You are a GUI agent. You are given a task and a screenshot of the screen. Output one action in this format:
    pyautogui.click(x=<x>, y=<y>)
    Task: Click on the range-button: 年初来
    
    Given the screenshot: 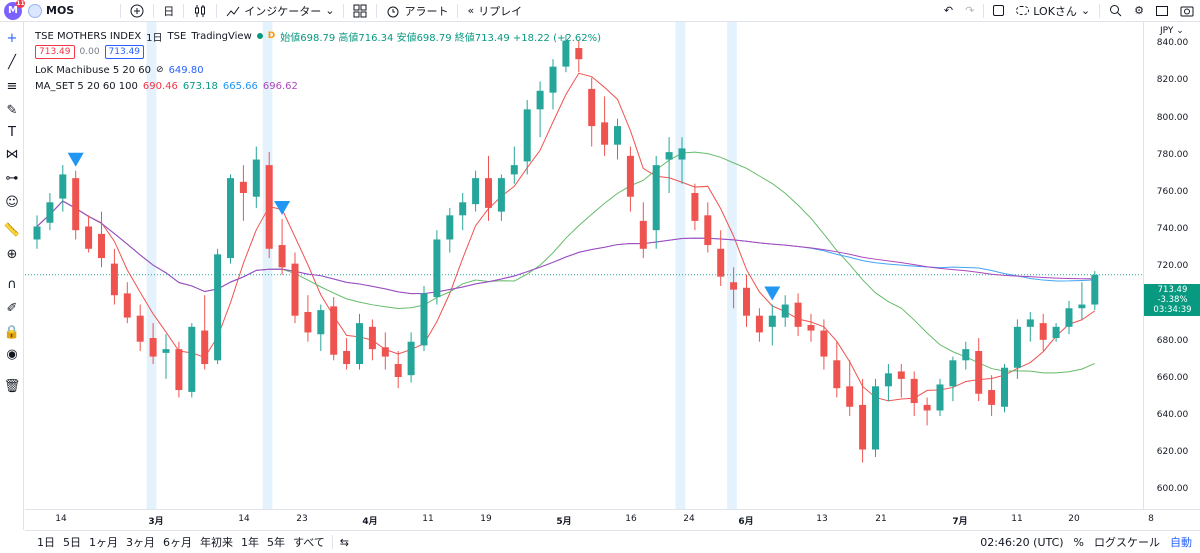 What is the action you would take?
    pyautogui.click(x=216, y=542)
    